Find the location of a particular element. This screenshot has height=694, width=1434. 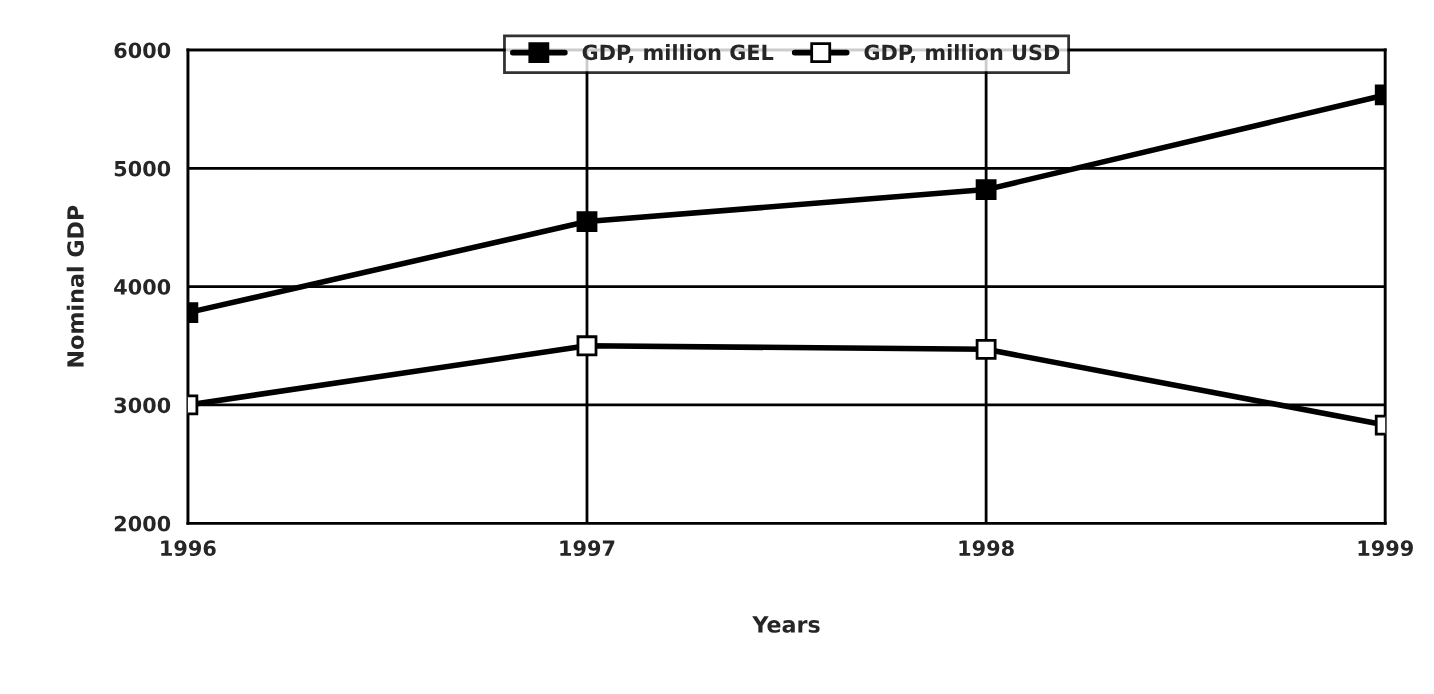

y-tick-label: 2000 is located at coordinates (142, 523).